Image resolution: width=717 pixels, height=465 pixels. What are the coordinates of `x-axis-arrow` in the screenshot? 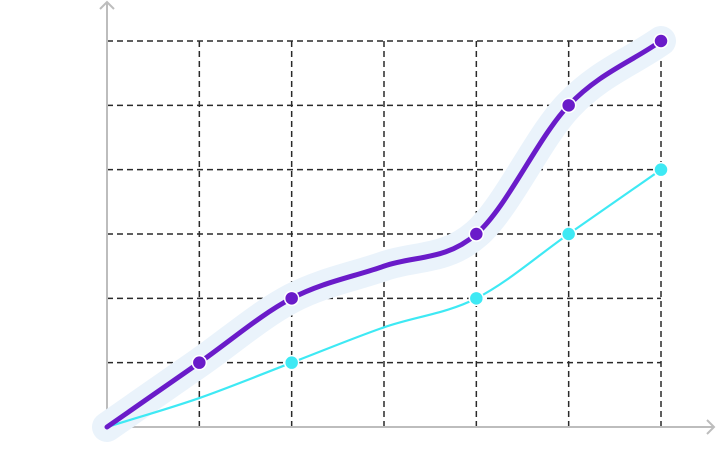 It's located at (711, 427).